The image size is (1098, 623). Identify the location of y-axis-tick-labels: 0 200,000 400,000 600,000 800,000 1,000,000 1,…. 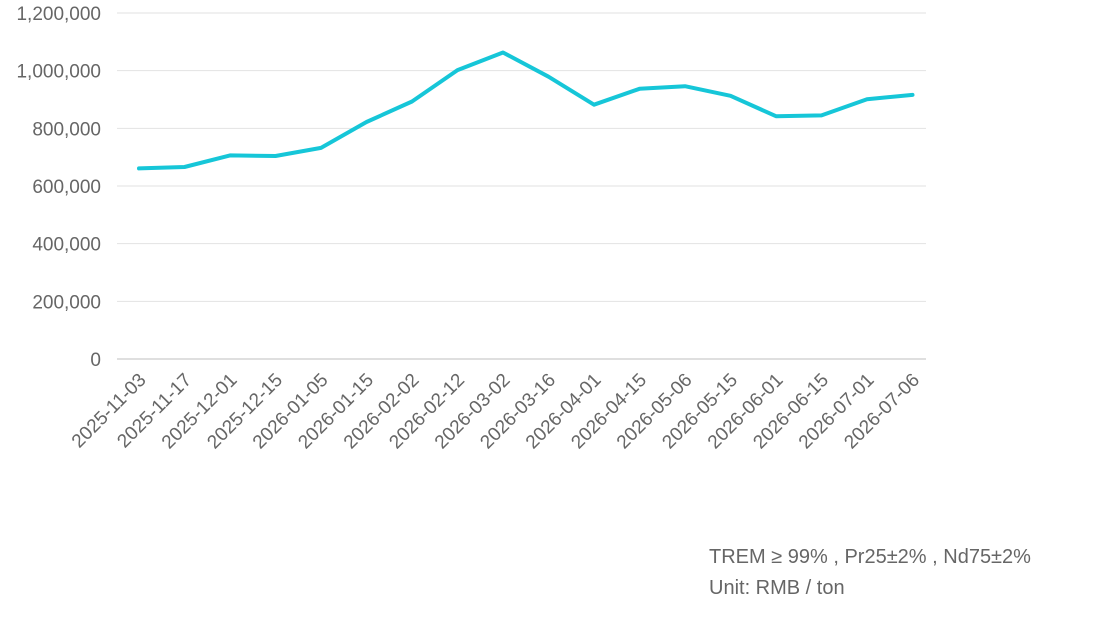
(58, 187).